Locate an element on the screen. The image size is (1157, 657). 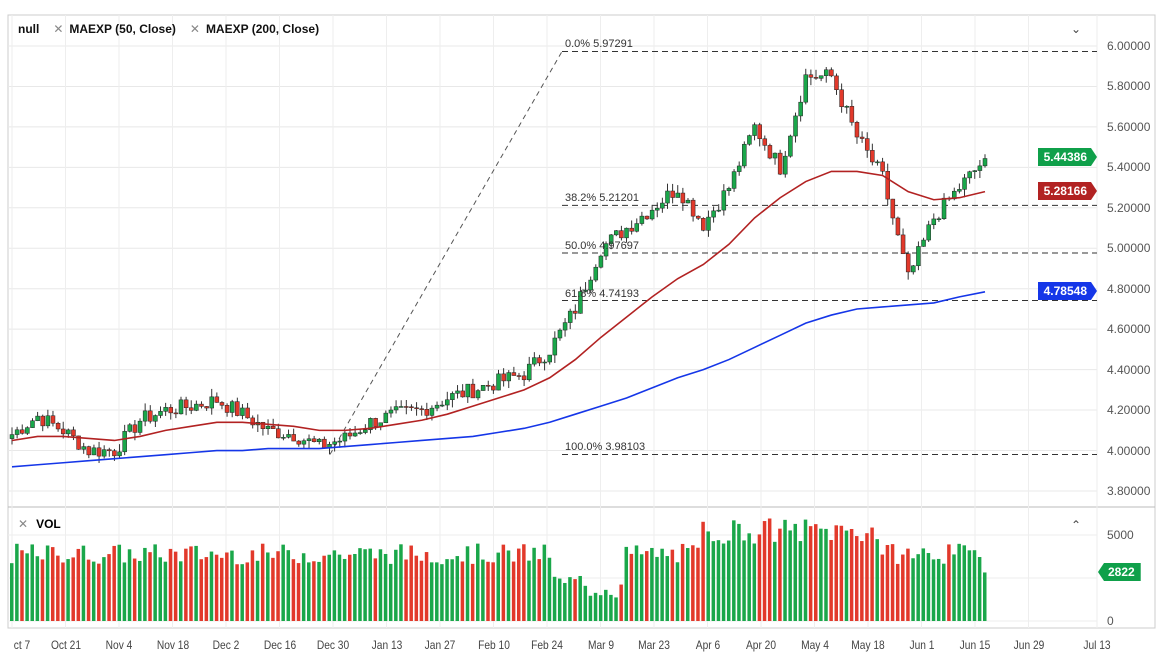
x-tick-label: Jul 13 is located at coordinates (1097, 645).